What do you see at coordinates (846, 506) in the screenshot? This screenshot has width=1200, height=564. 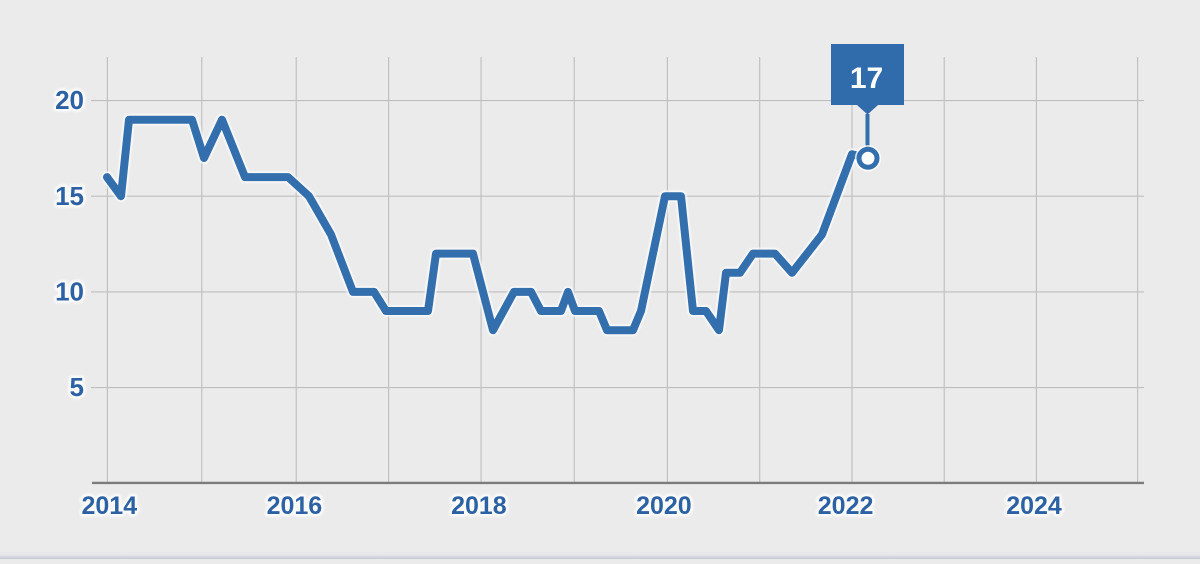 I see `svg-text: 2022` at bounding box center [846, 506].